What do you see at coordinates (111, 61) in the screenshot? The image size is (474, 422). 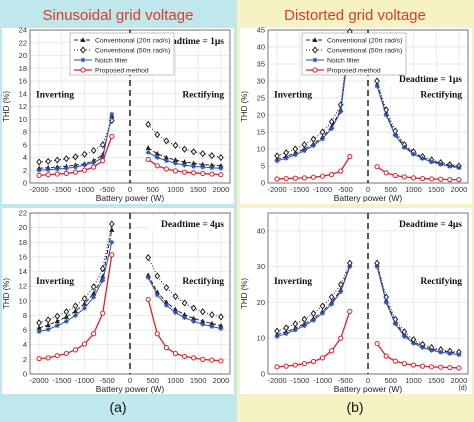 I see `legend-label: Notch filter` at bounding box center [111, 61].